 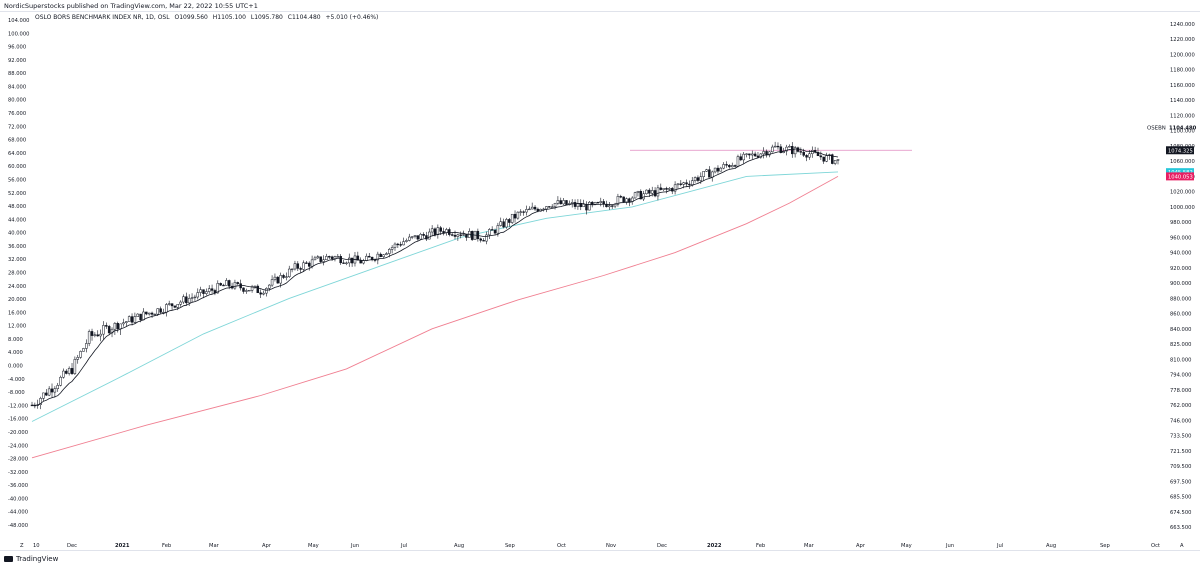 What do you see at coordinates (999, 546) in the screenshot?
I see `x-axis-label: Jul` at bounding box center [999, 546].